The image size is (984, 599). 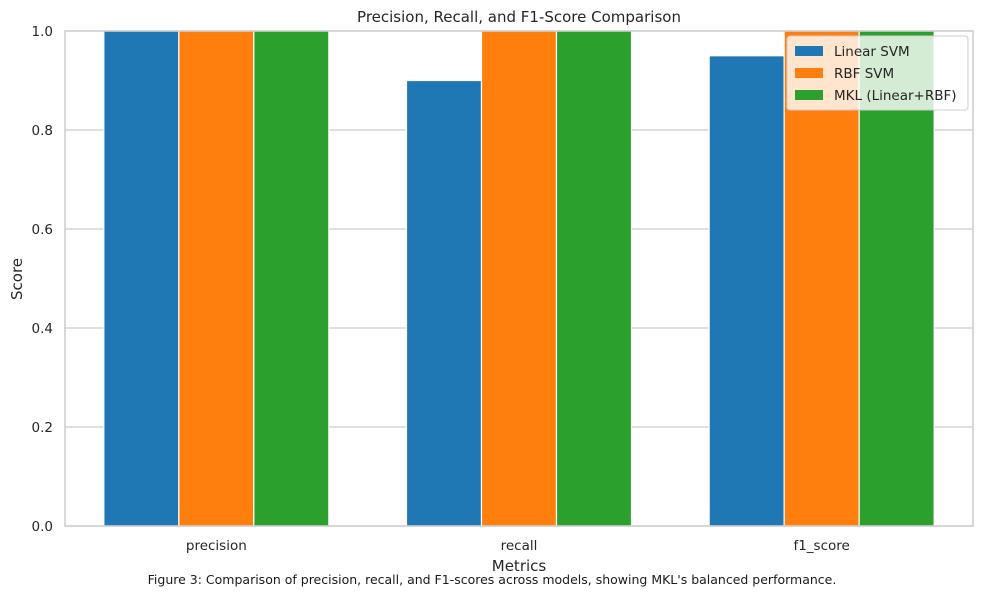 I want to click on y-tick-label: 0.8, so click(x=42, y=131).